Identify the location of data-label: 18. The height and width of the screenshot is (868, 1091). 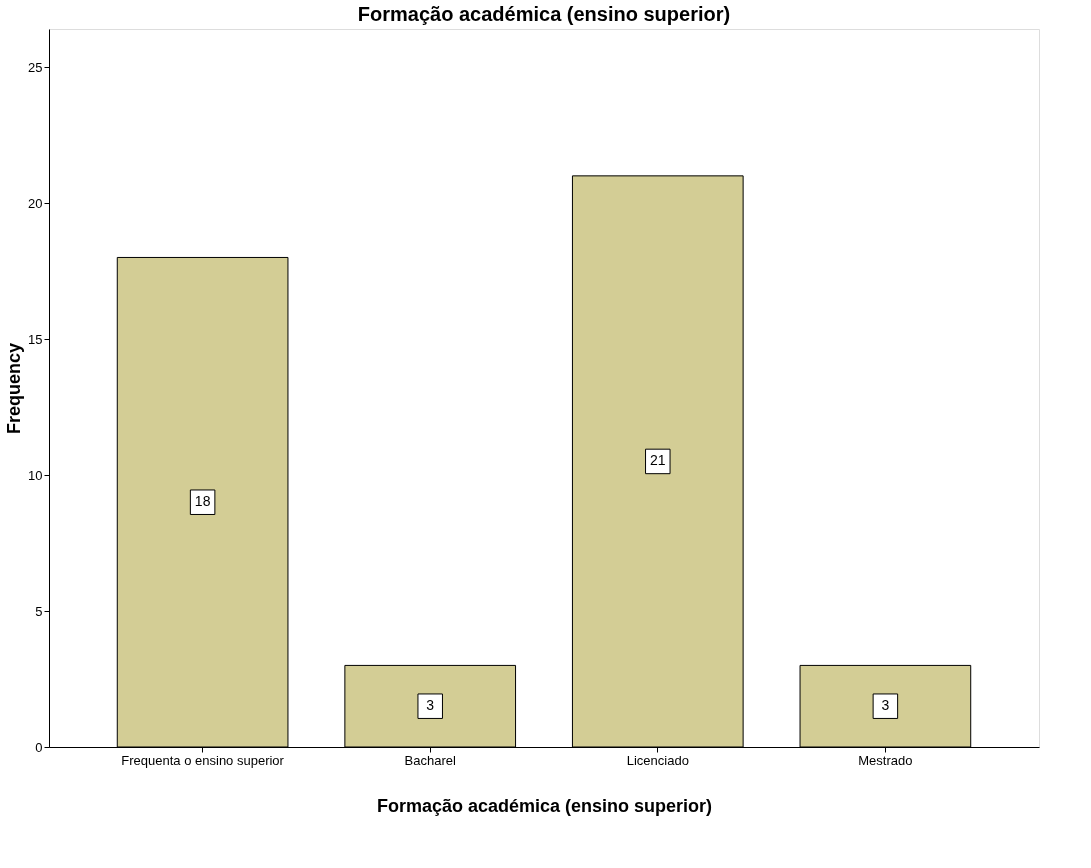
(202, 501).